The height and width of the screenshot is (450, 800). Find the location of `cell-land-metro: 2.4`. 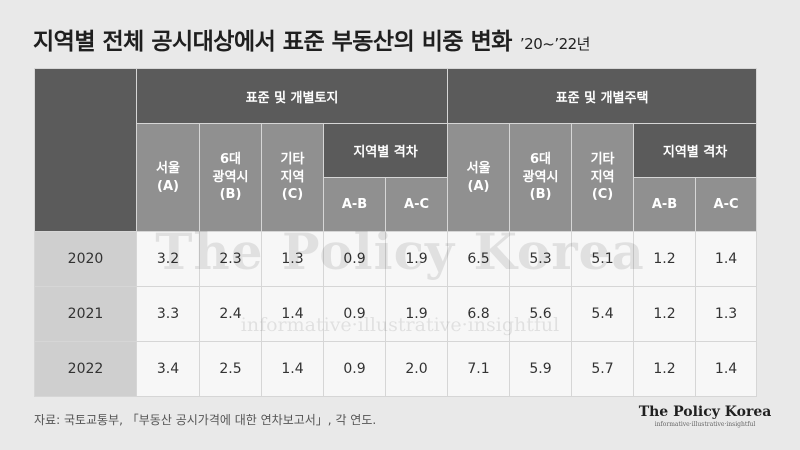

cell-land-metro: 2.4 is located at coordinates (230, 314).